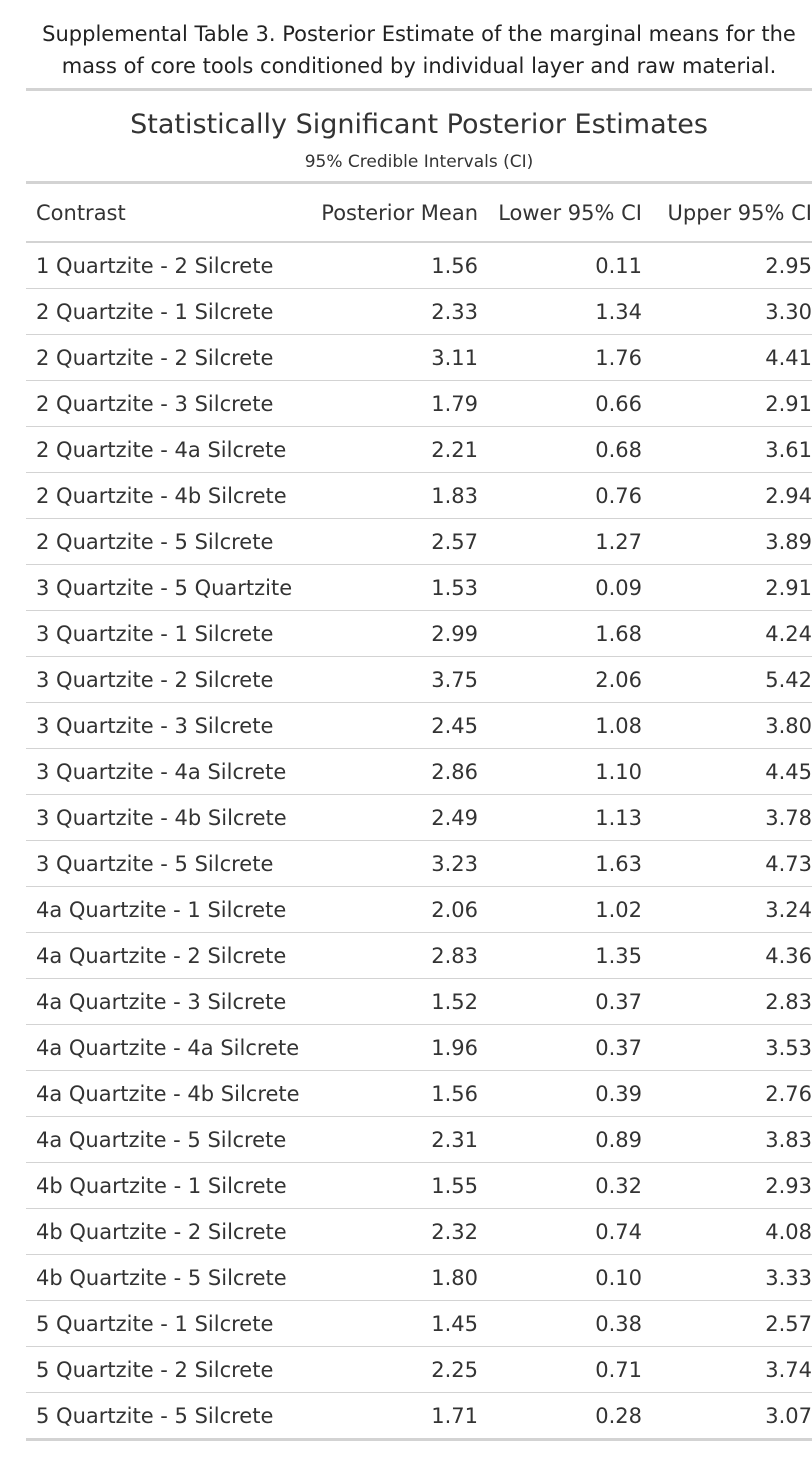  Describe the element at coordinates (390, 633) in the screenshot. I see `posterior-mean-cell: 2.99` at that location.